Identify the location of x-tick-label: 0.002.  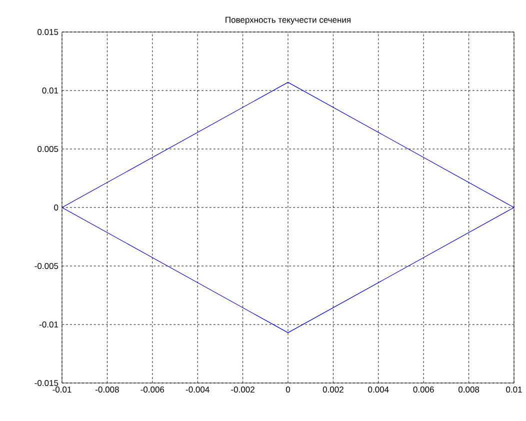
(333, 389).